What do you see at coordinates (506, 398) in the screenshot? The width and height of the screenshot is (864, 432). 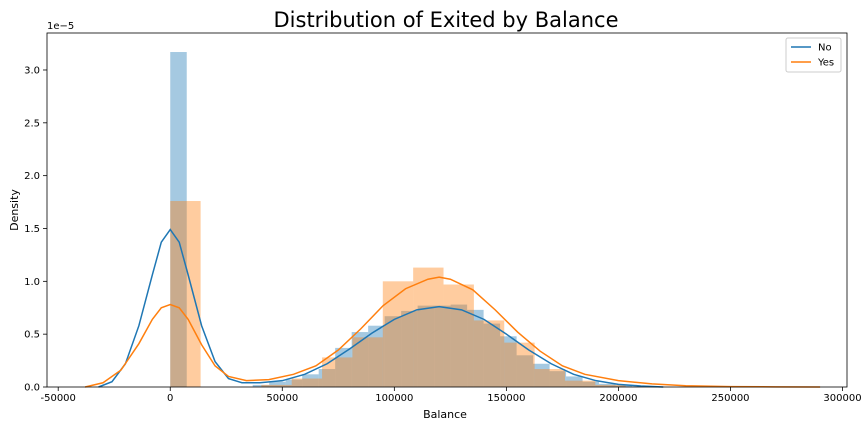 I see `x-tick-label: 150000` at bounding box center [506, 398].